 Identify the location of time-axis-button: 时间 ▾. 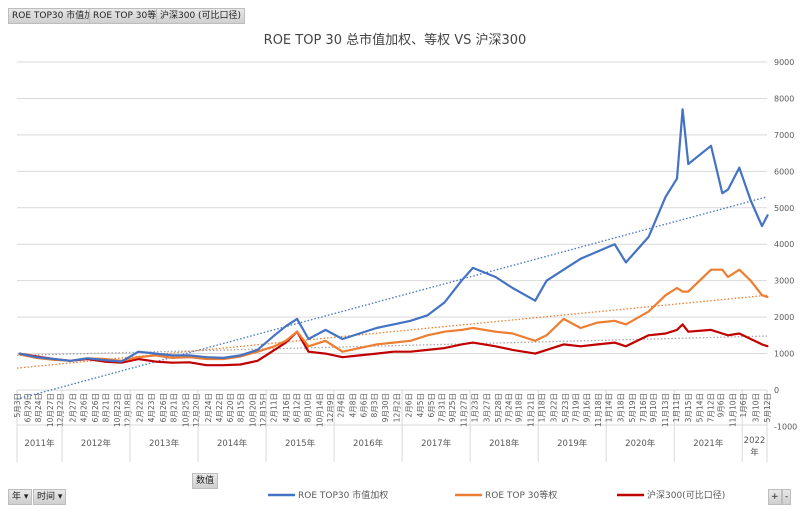
(50, 497).